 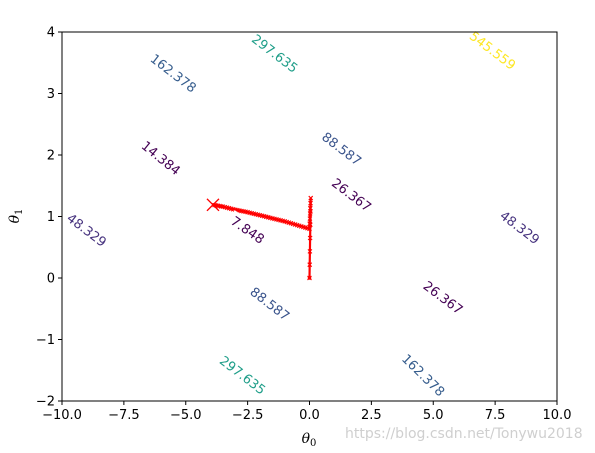 I want to click on x-axis-ticks: −10.0 −7.5 −5.0 −2.5 0.0 2.5 5.0 7.5 10.0, so click(x=306, y=412).